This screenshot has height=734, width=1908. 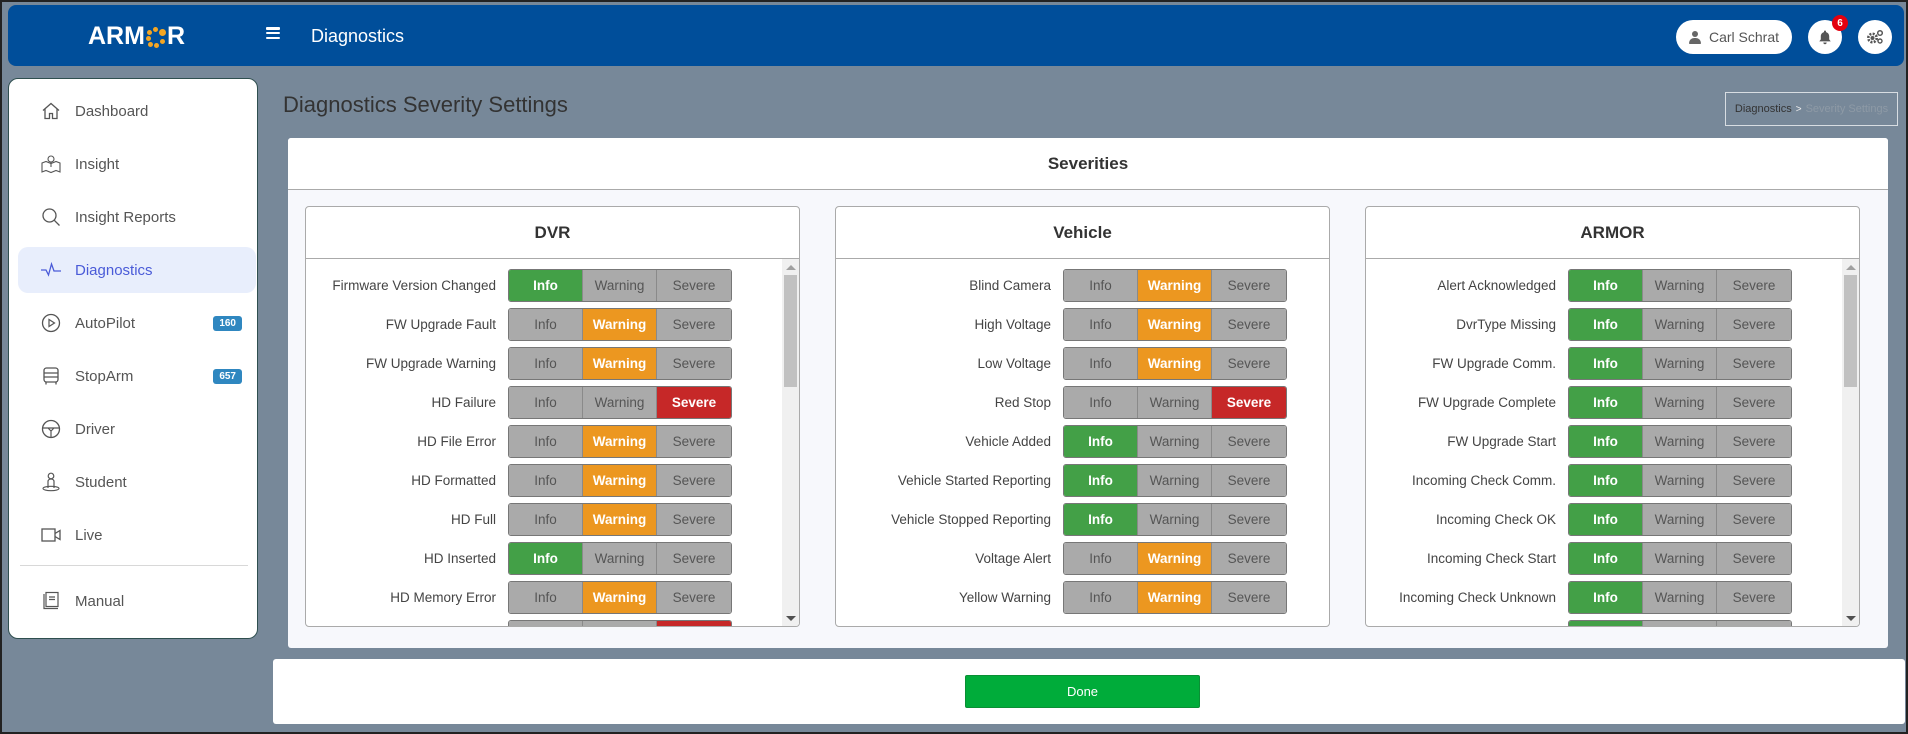 I want to click on sidebar-item-insight: Insight, so click(x=137, y=164).